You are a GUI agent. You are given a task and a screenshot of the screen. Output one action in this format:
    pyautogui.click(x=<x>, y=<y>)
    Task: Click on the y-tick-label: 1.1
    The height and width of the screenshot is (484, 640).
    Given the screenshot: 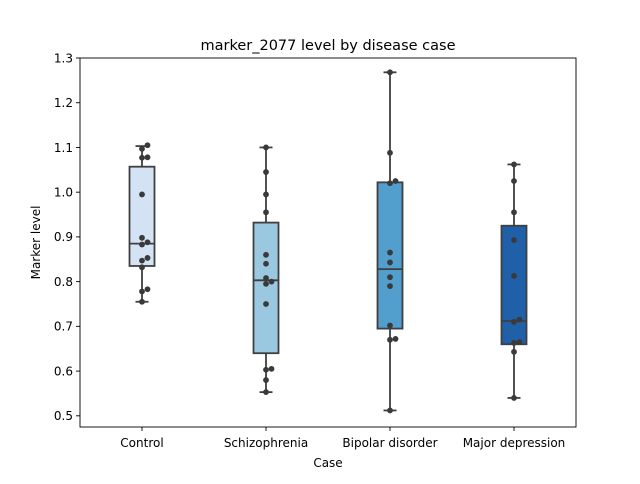 What is the action you would take?
    pyautogui.click(x=63, y=148)
    